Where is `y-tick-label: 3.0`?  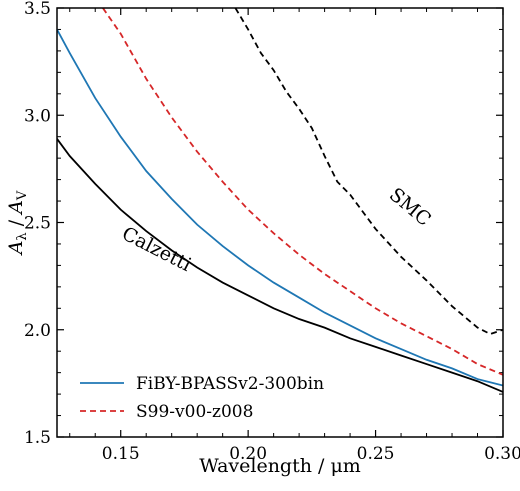
y-tick-label: 3.0 is located at coordinates (37, 116).